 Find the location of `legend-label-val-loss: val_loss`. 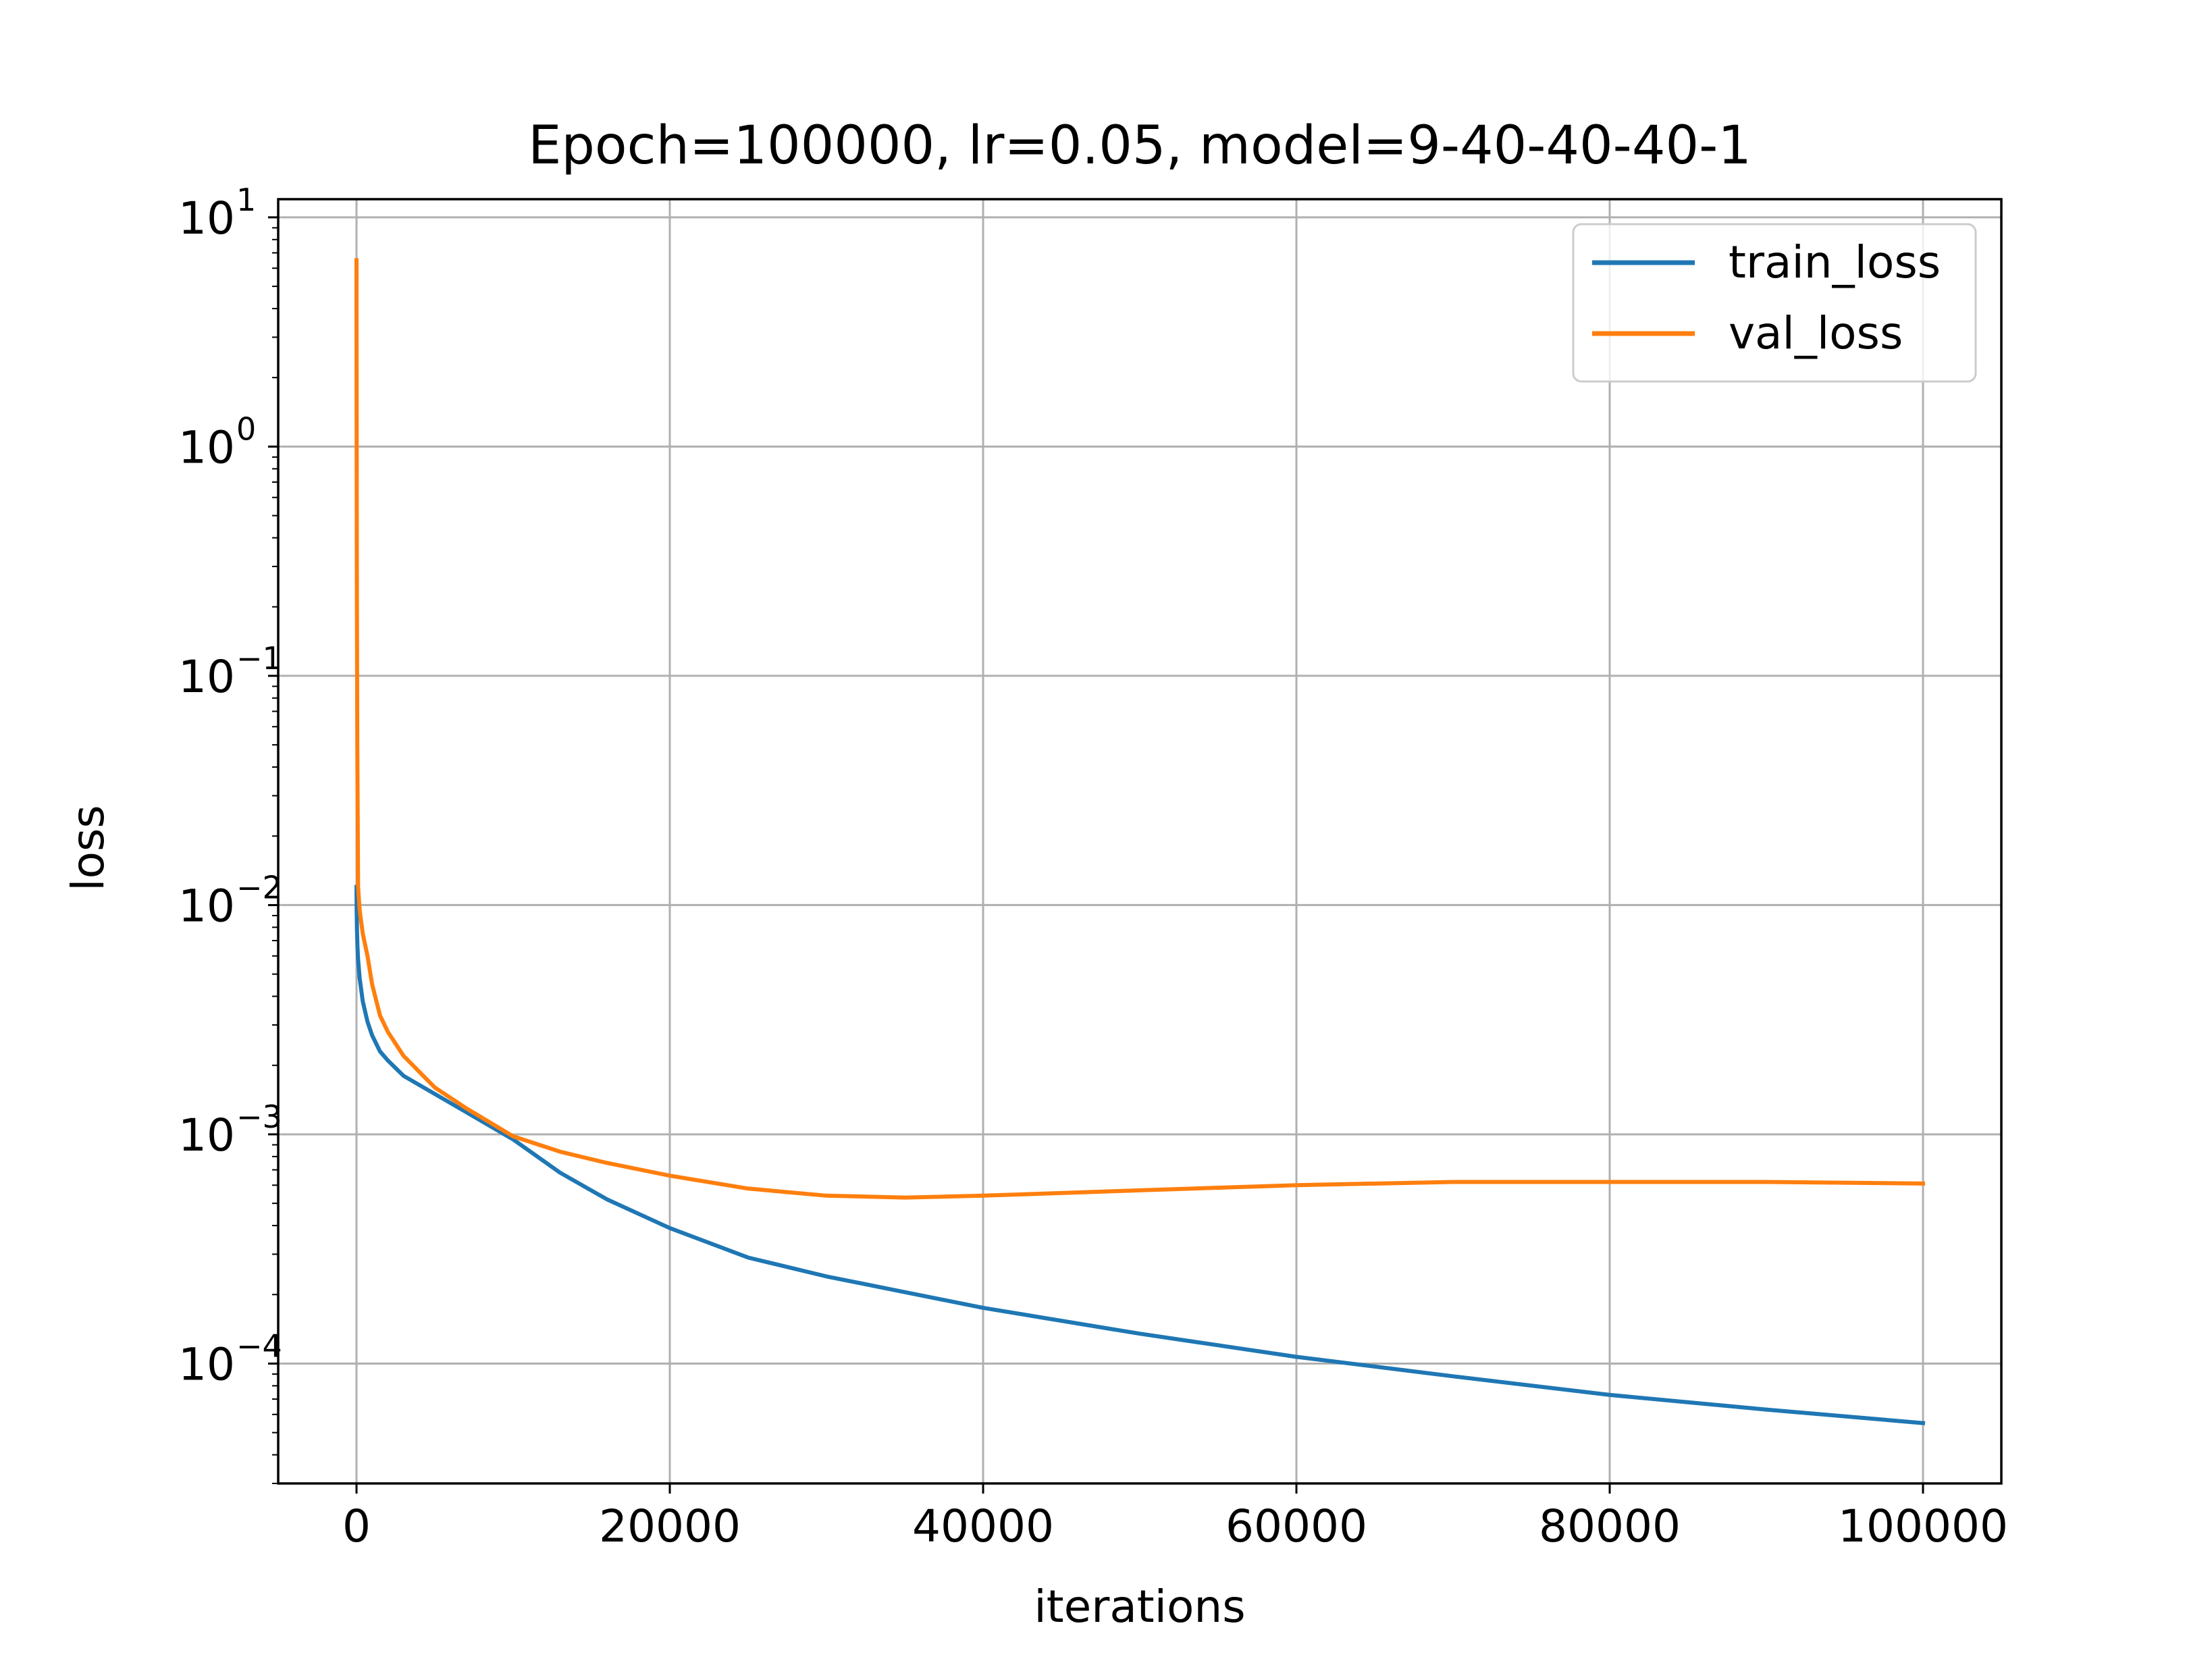

legend-label-val-loss: val_loss is located at coordinates (1816, 333).